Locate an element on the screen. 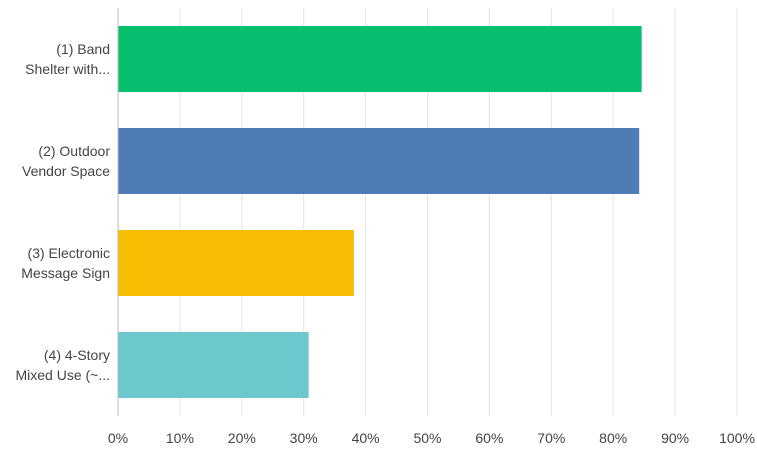 This screenshot has width=757, height=474. category-label: Message Sign is located at coordinates (65, 273).